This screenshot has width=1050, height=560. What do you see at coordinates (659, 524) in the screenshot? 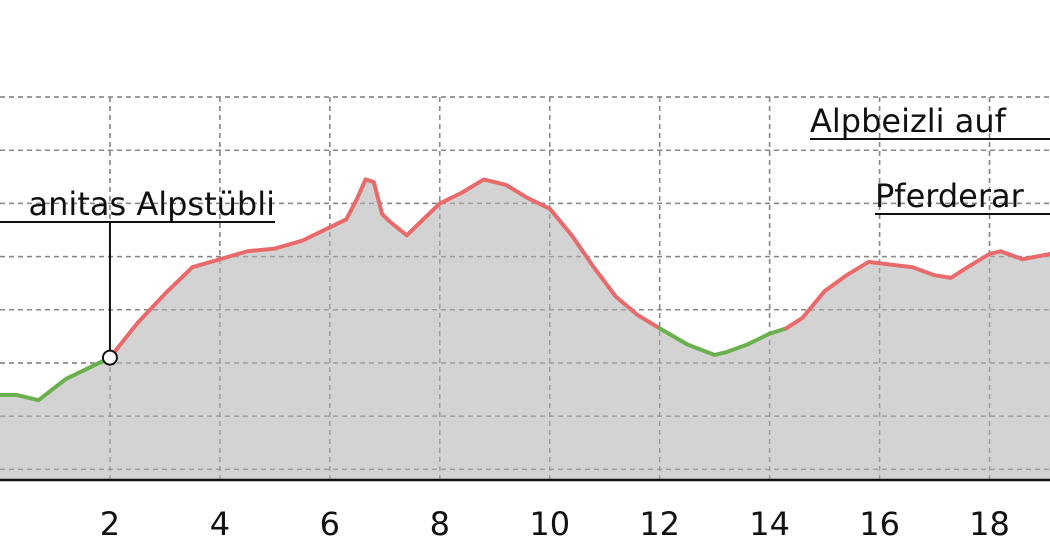
I see `x-tick-label: 12` at bounding box center [659, 524].